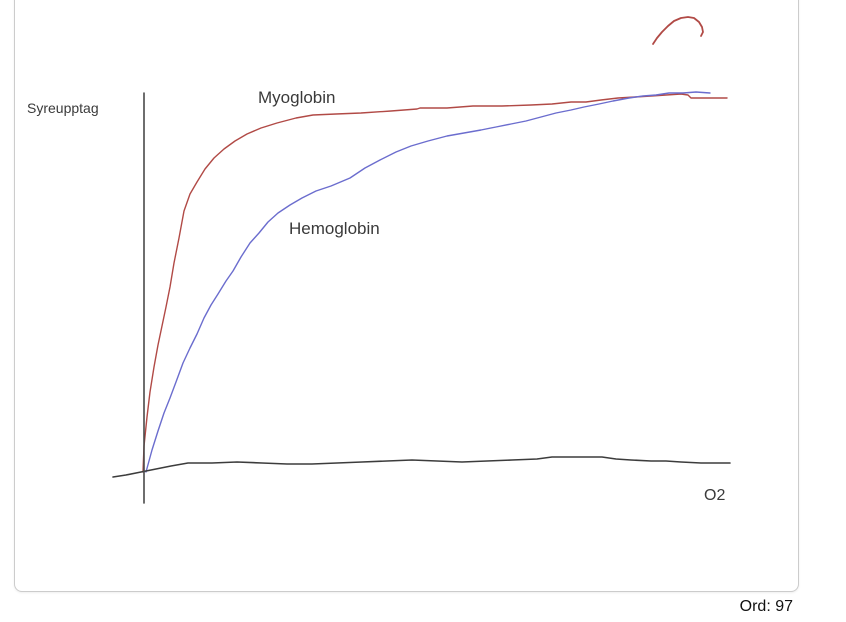 The width and height of the screenshot is (846, 622). Describe the element at coordinates (63, 108) in the screenshot. I see `y-axis-label: Syreupptag` at that location.